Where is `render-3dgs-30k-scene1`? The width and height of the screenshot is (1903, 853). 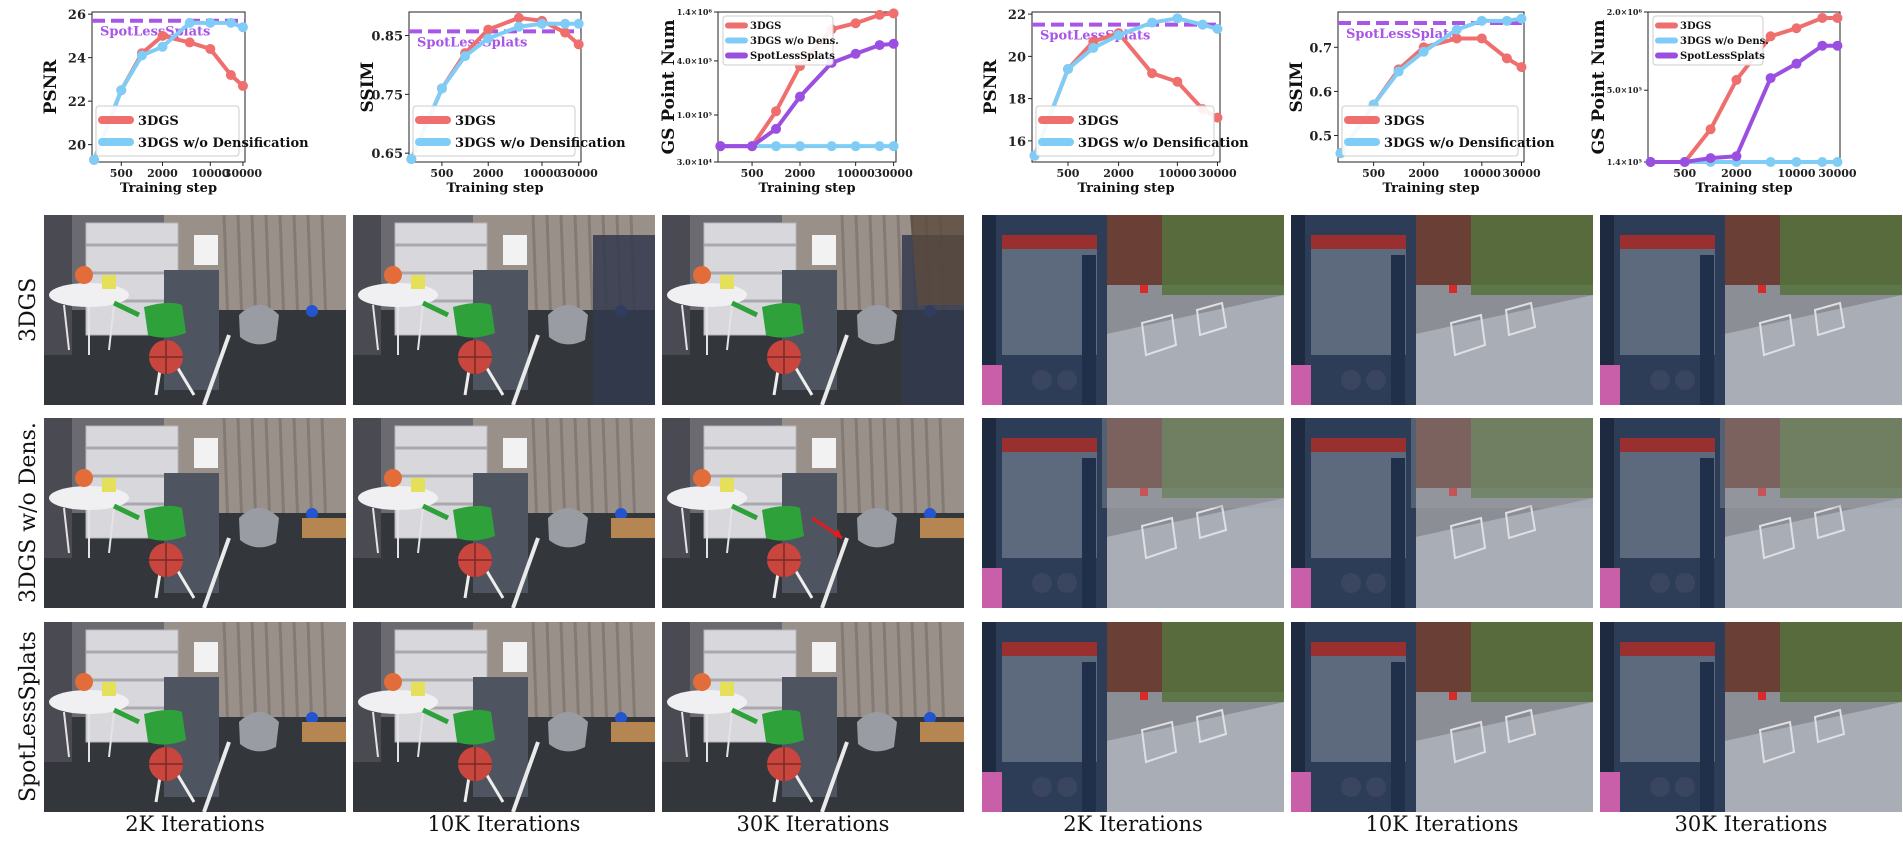
render-3dgs-30k-scene1 is located at coordinates (813, 310).